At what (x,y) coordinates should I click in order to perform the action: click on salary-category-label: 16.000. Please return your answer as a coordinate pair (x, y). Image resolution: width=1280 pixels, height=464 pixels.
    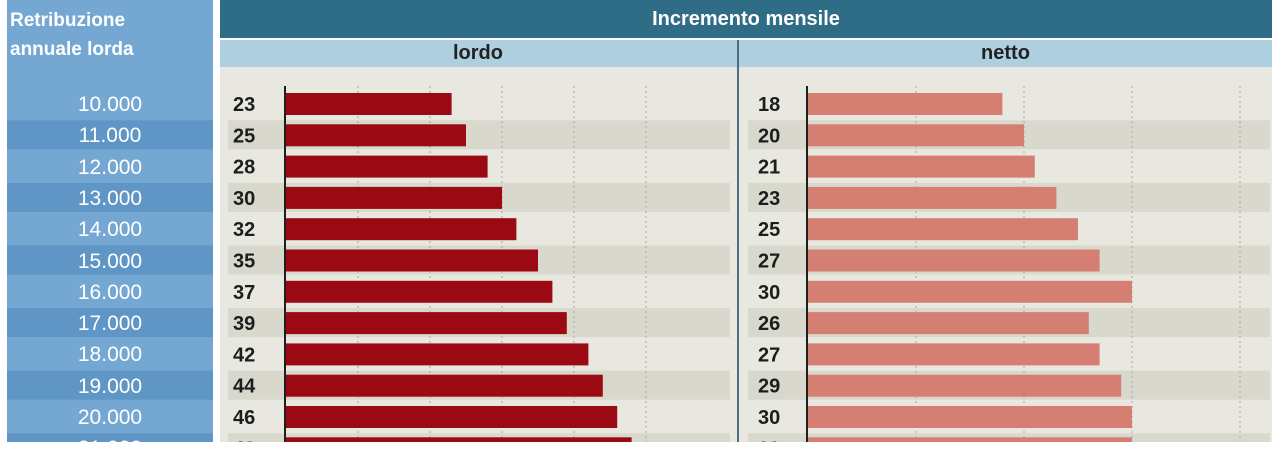
    Looking at the image, I should click on (110, 292).